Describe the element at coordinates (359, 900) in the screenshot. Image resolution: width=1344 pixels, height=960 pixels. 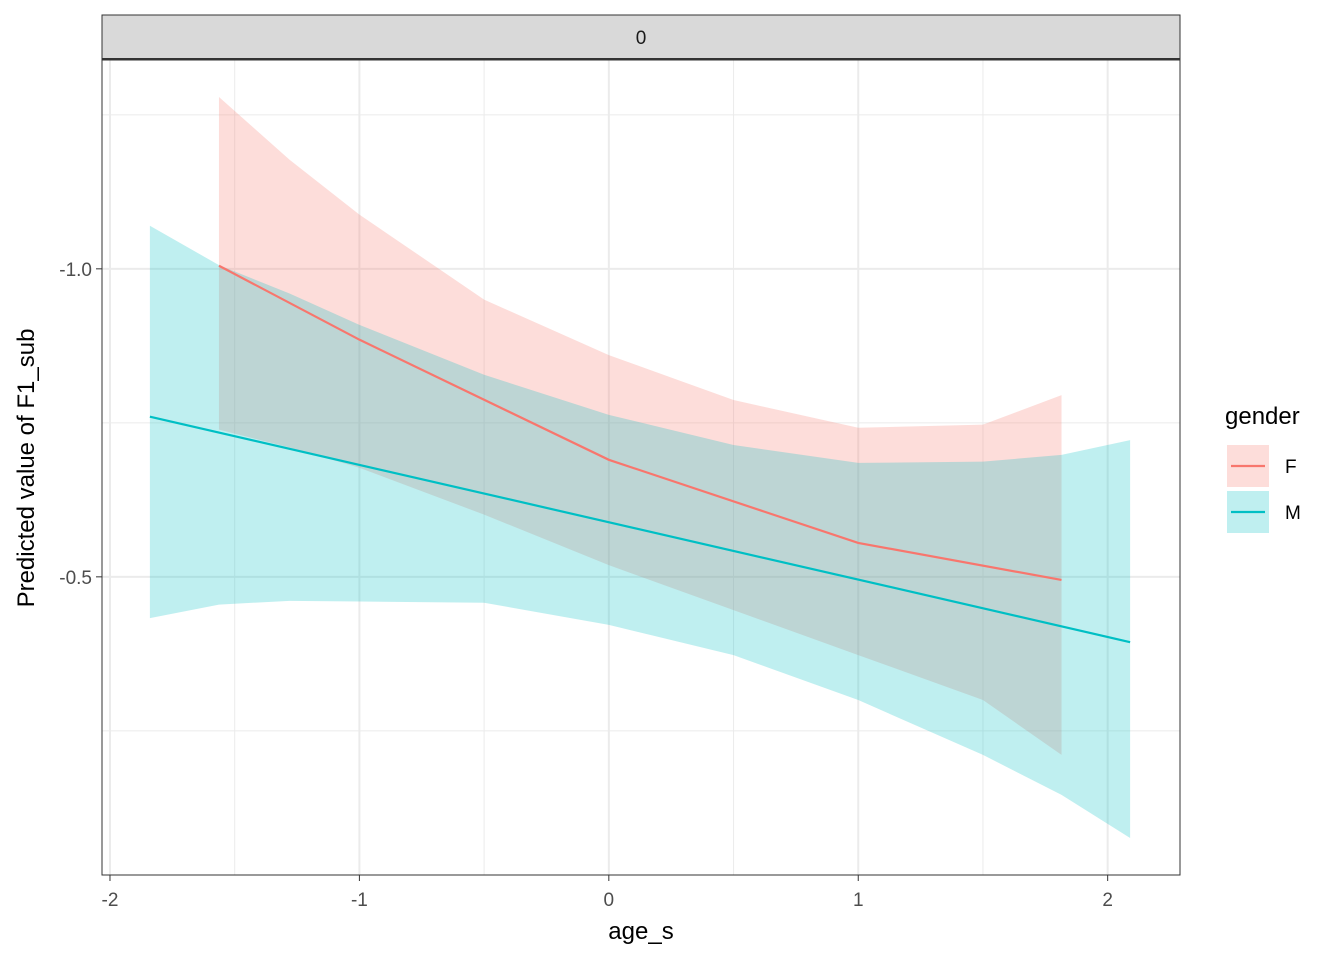
I see `x-tick-label: -1` at that location.